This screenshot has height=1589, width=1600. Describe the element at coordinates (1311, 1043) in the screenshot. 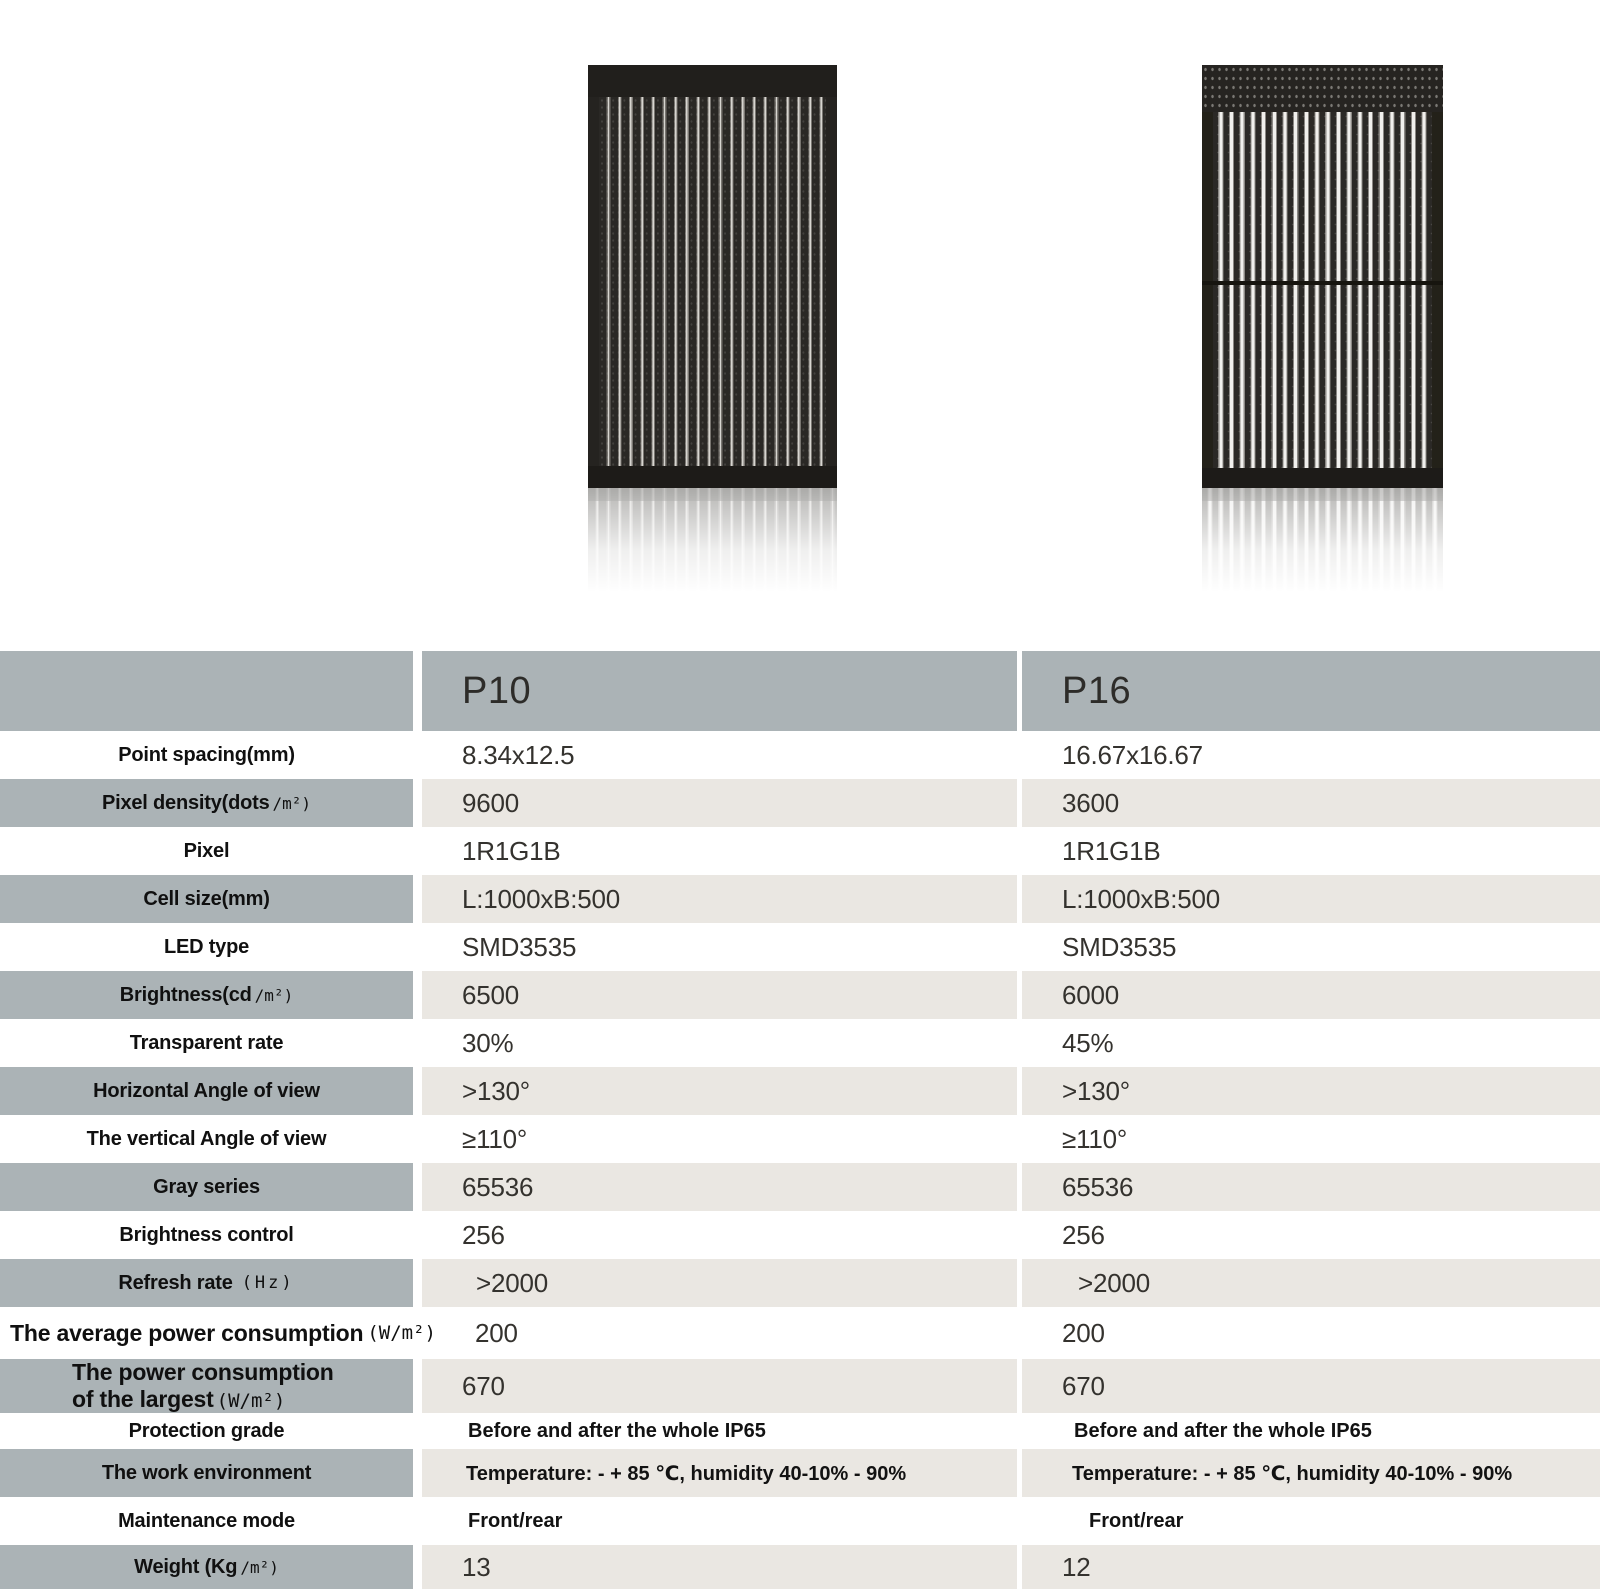

I see `p16-value: 45%` at that location.